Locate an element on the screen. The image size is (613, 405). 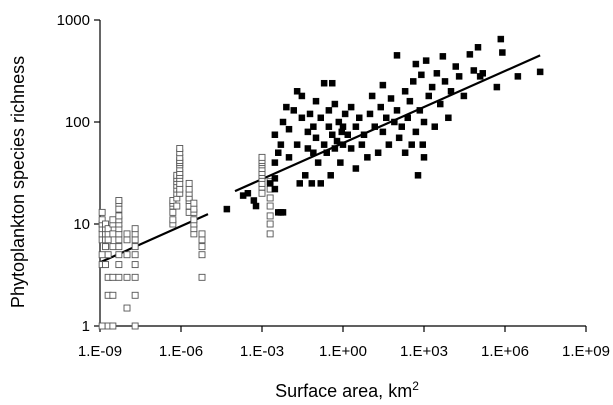
y-tick-label: 1 is located at coordinates (86, 326).